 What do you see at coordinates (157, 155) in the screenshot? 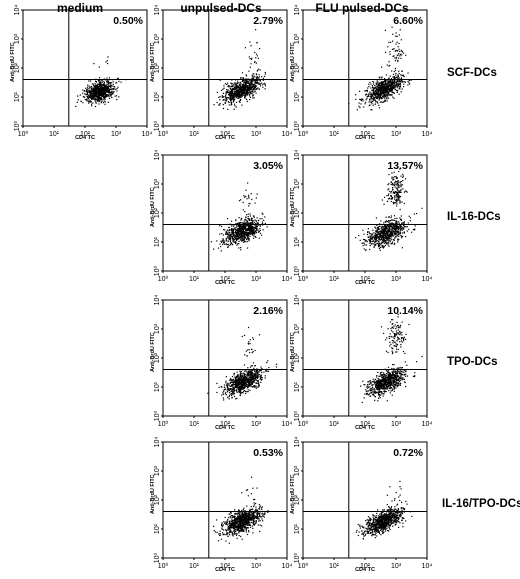
I see `y-tick-label: 10⁴` at bounding box center [157, 155].